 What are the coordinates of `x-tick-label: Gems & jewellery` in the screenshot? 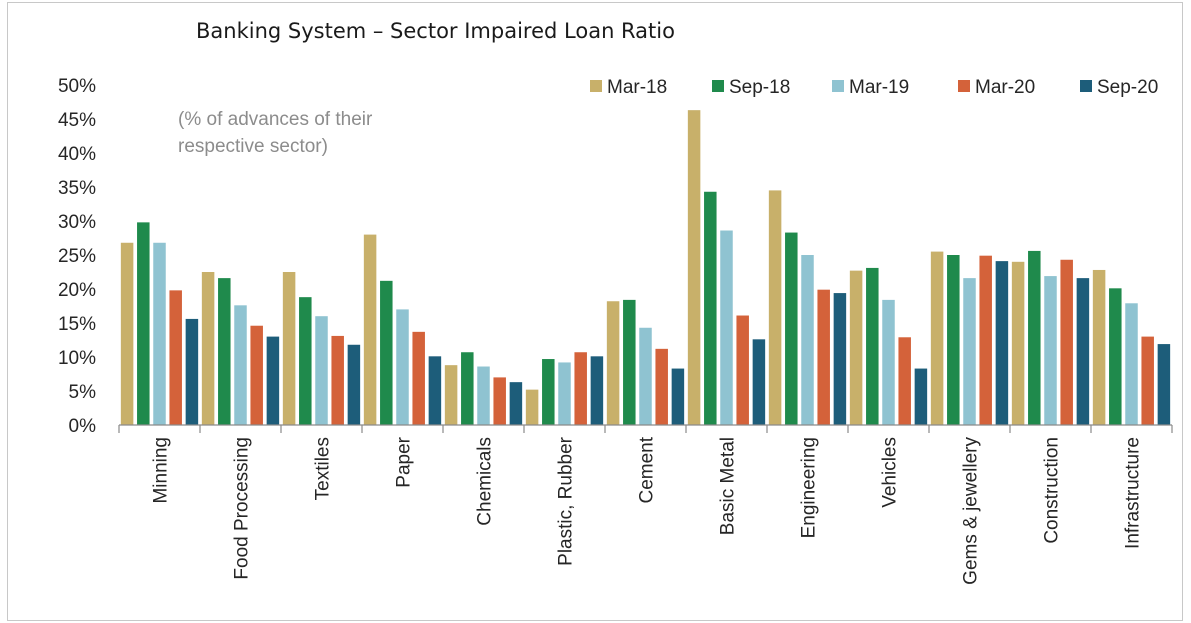 It's located at (971, 511).